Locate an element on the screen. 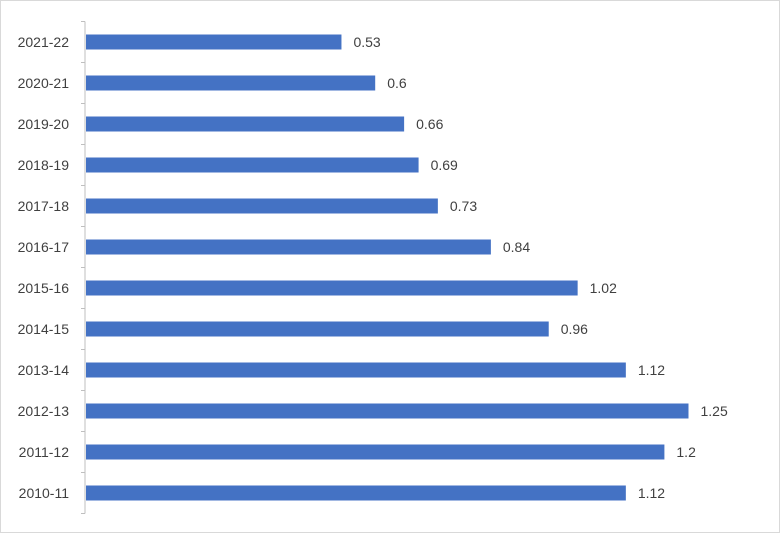 The height and width of the screenshot is (534, 780). value-label: 0.53 is located at coordinates (366, 42).